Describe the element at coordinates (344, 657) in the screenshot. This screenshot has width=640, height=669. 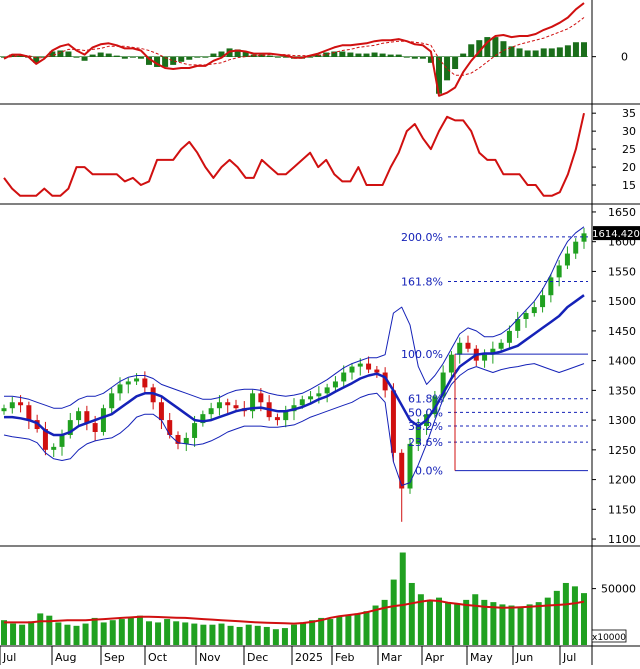
I see `x-tick-label-feb: Feb` at that location.